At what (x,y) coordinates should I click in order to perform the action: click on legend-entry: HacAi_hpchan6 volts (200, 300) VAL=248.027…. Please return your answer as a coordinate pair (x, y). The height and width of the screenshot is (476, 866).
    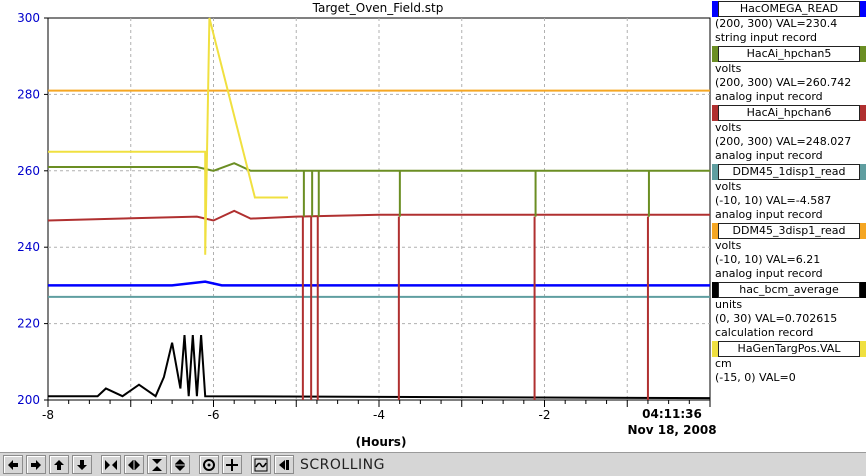
    Looking at the image, I should click on (789, 134).